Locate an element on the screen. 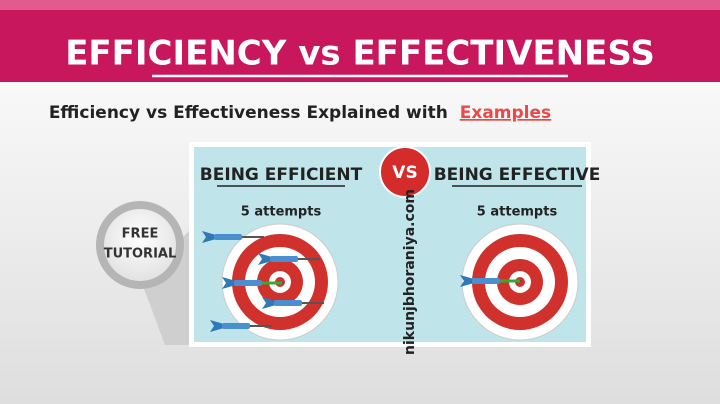 The image size is (720, 404). right-heading: BEING EFFECTIVE is located at coordinates (517, 175).